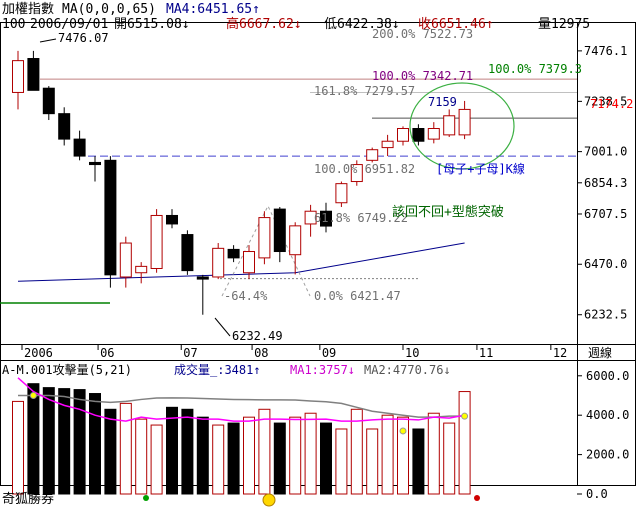  I want to click on high-value: 高6667.62↓, so click(264, 24).